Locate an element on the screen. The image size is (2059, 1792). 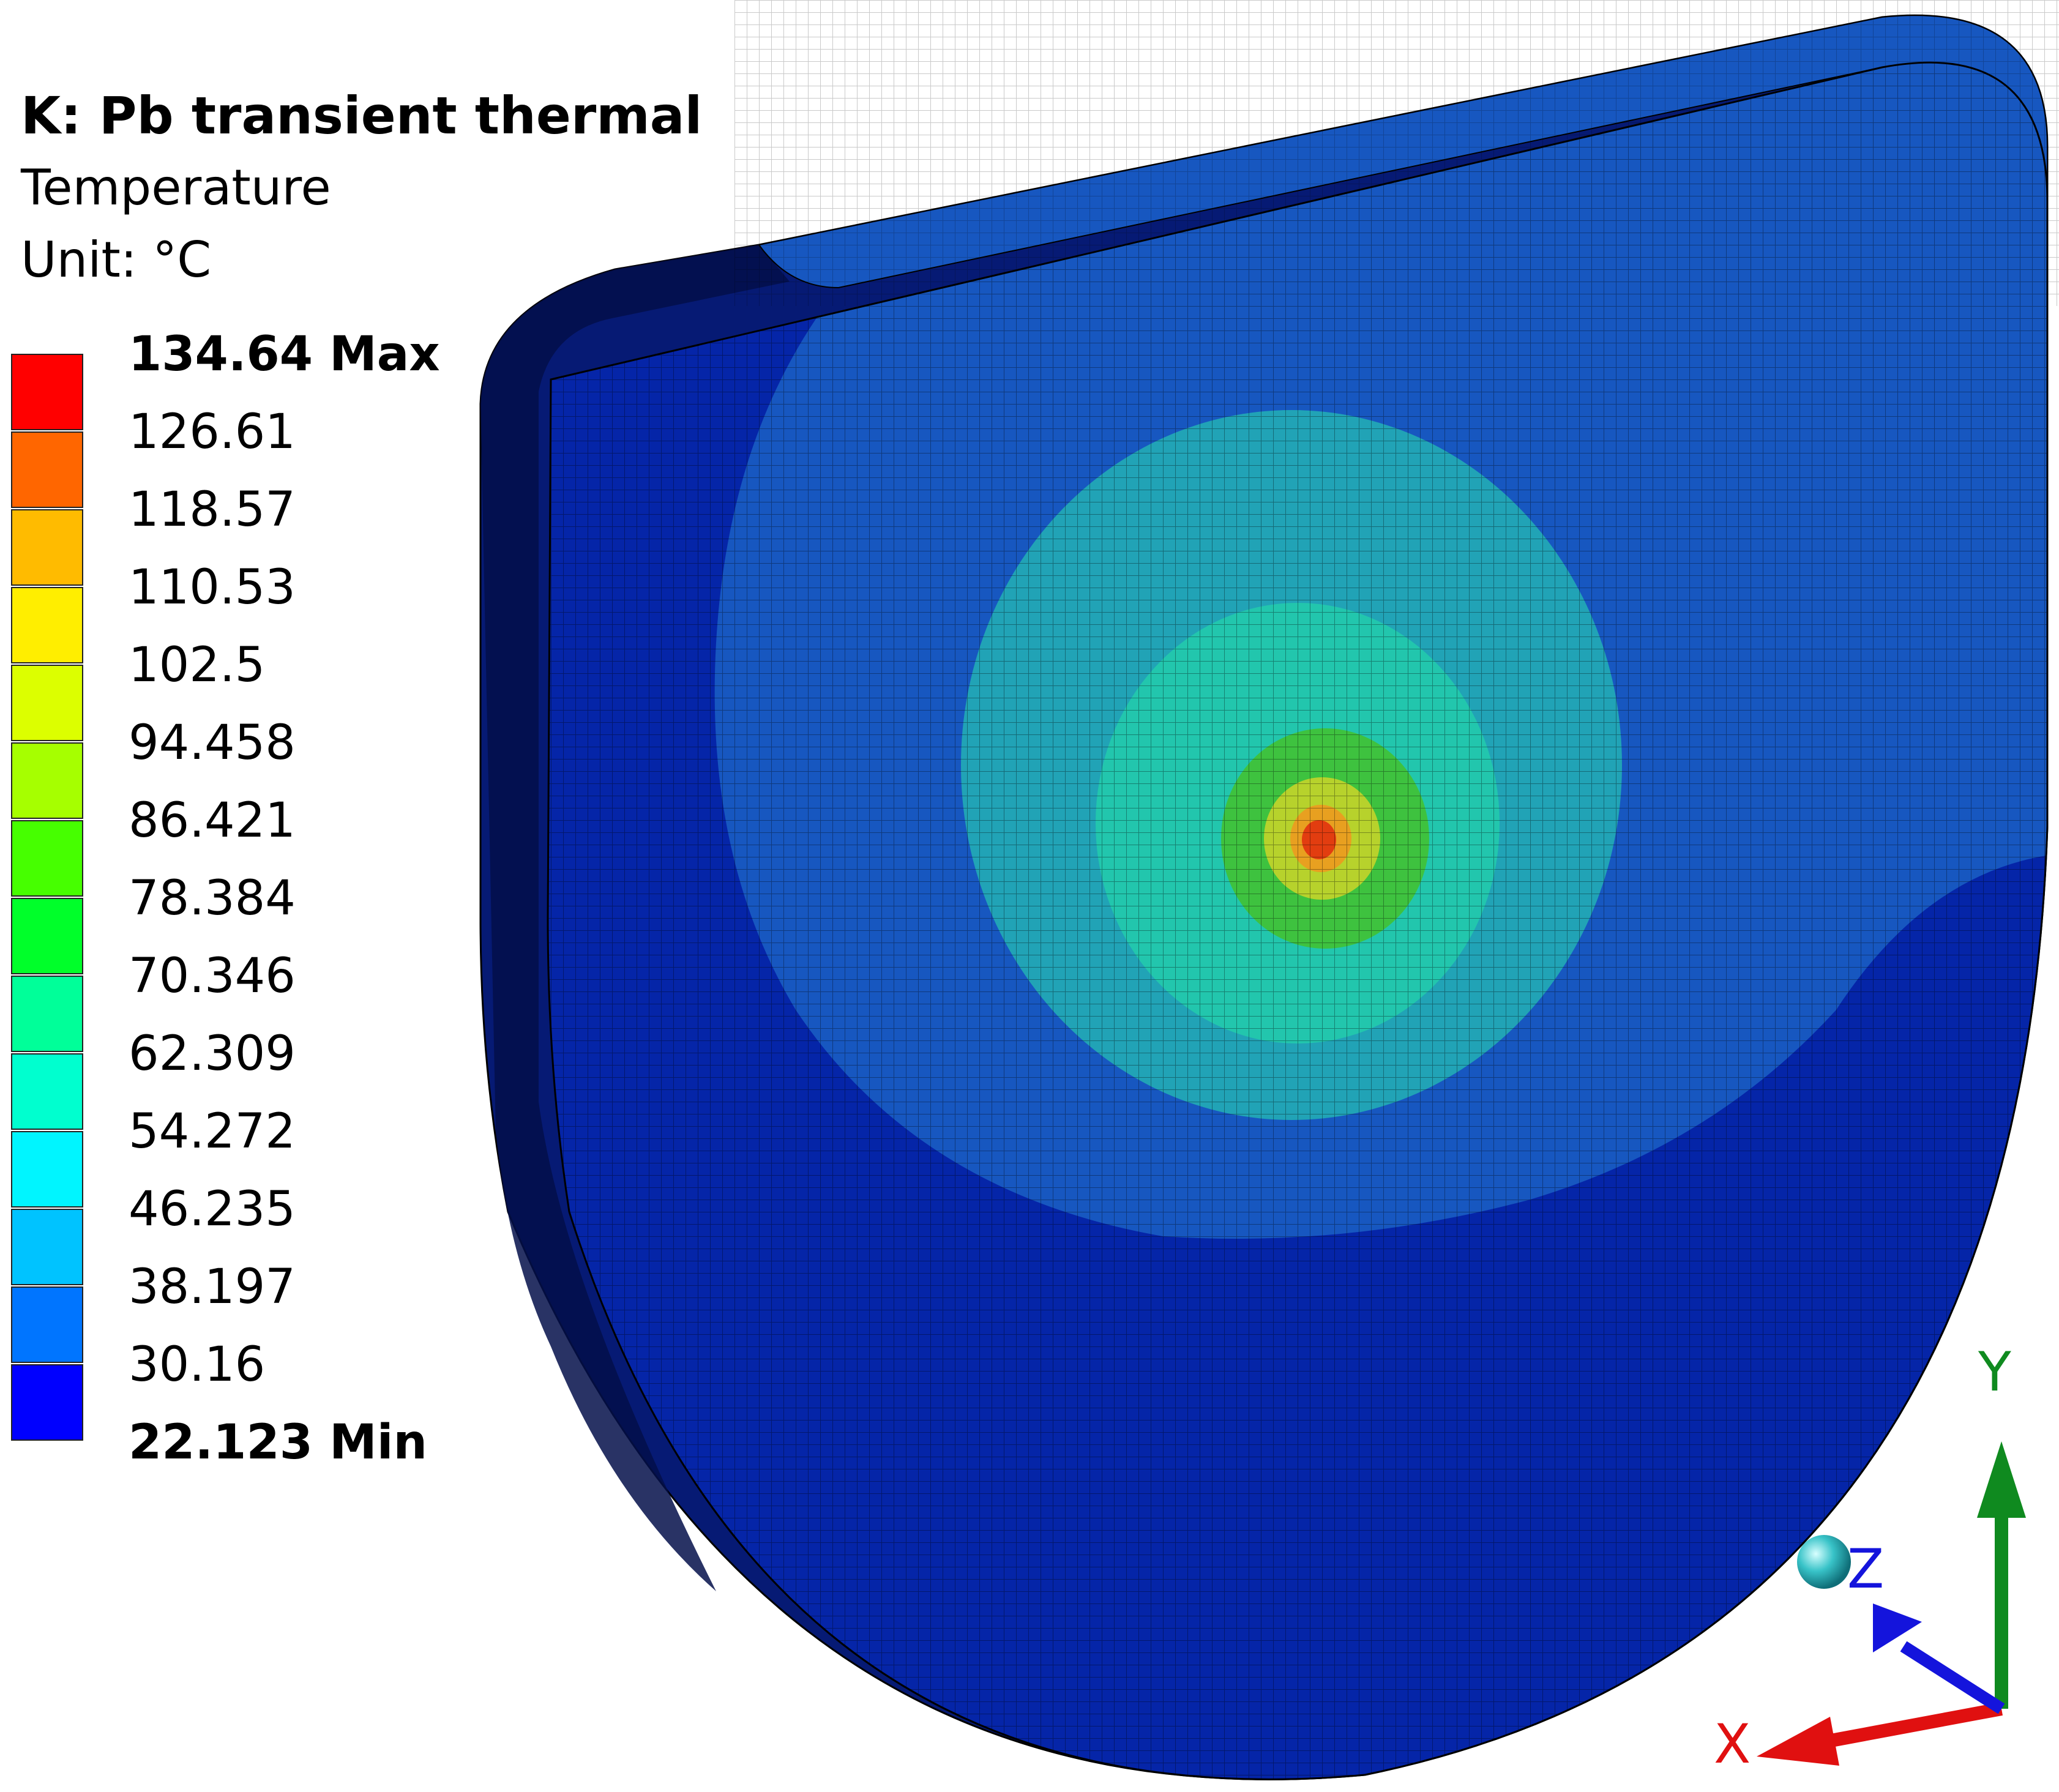
z-axis-arrowhead is located at coordinates (1897, 1627).